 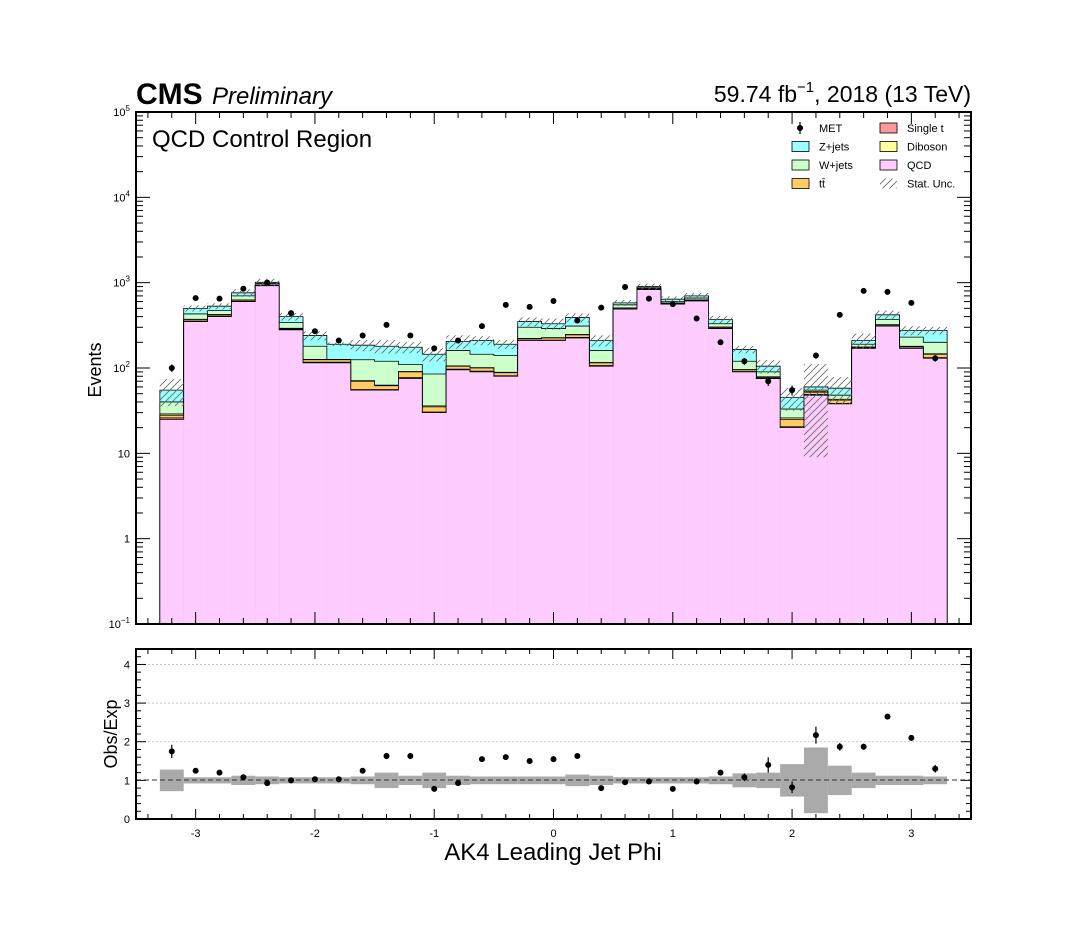 What do you see at coordinates (805, 87) in the screenshot?
I see `lumi-exponent: −1` at bounding box center [805, 87].